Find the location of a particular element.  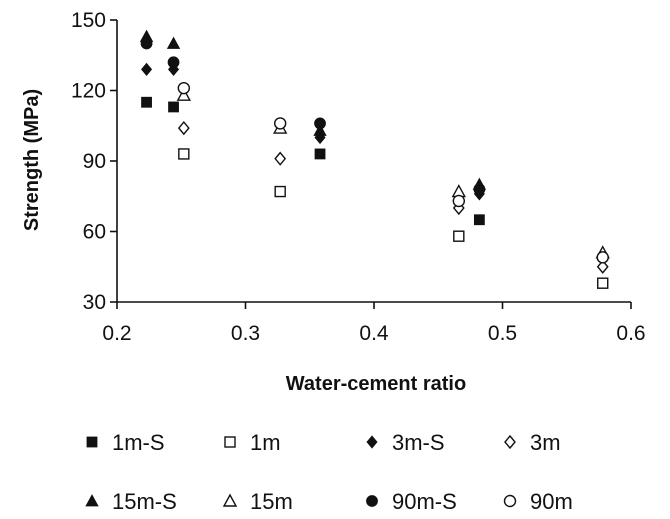

legend: 1m-S 1m 3m-S 3m 15m-S 15m 90m-S 90m is located at coordinates (329, 472).